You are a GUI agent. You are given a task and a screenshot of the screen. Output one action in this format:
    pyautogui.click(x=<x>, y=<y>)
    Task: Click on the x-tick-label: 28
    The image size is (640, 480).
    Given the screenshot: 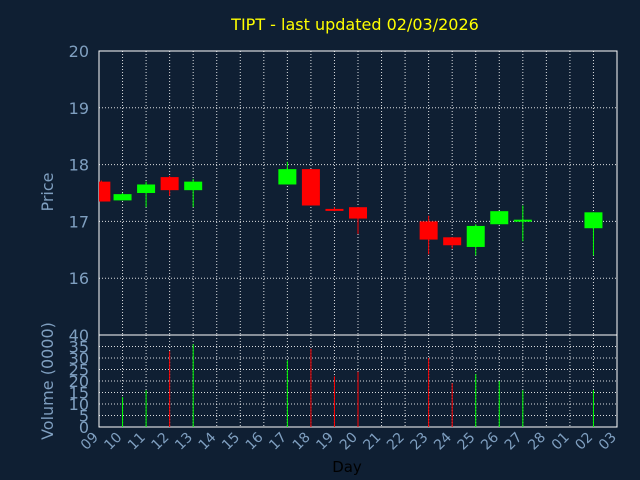 What is the action you would take?
    pyautogui.click(x=537, y=442)
    